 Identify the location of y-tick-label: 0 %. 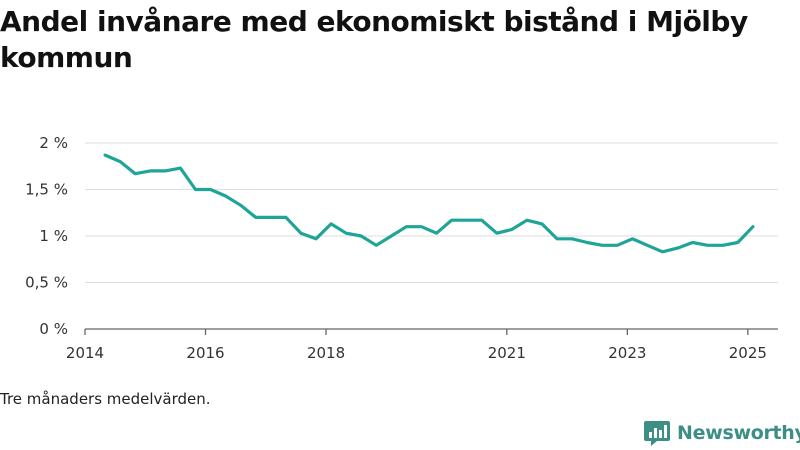
(53, 329).